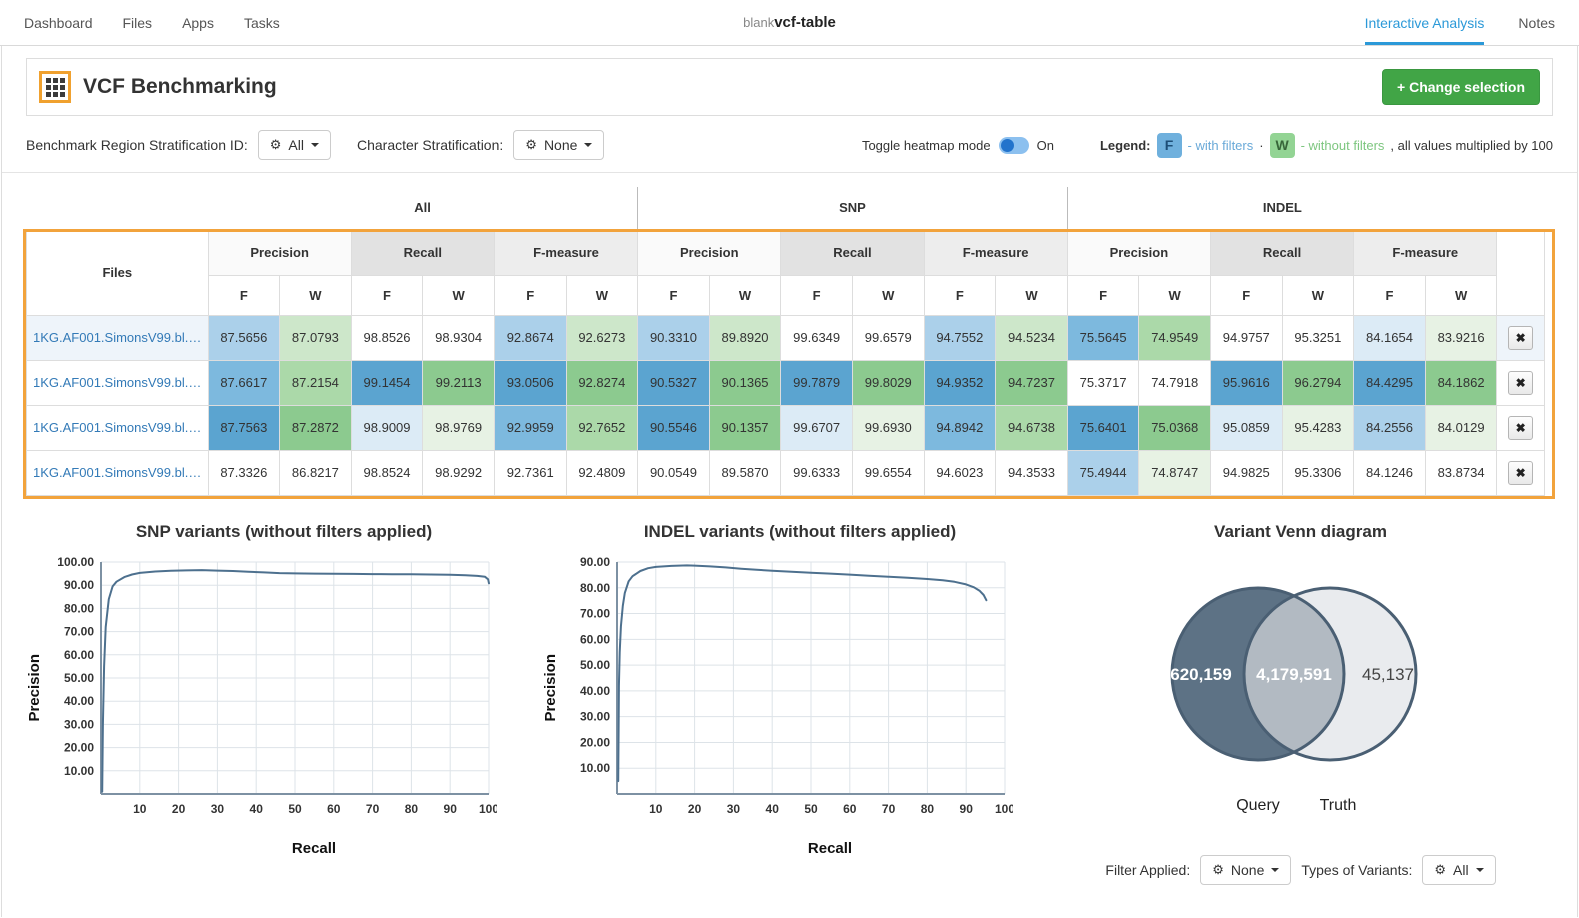 This screenshot has height=918, width=1579. I want to click on svg-text: 40.00, so click(79, 701).